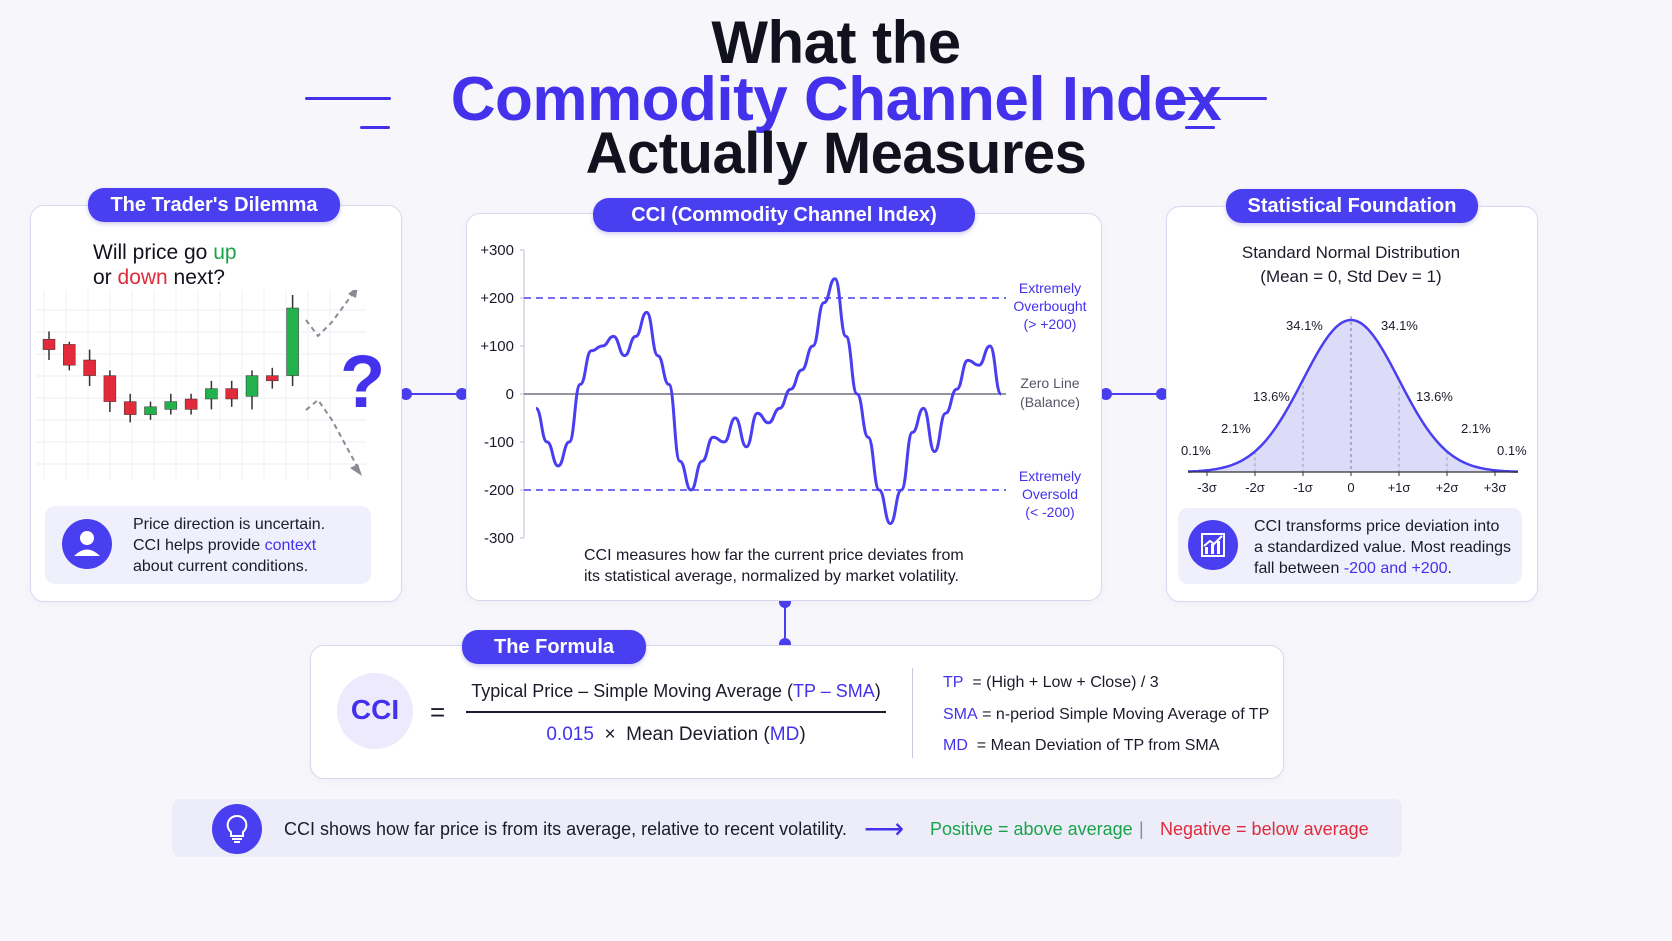 This screenshot has height=941, width=1672. What do you see at coordinates (353, 294) in the screenshot?
I see `up-arrow-head` at bounding box center [353, 294].